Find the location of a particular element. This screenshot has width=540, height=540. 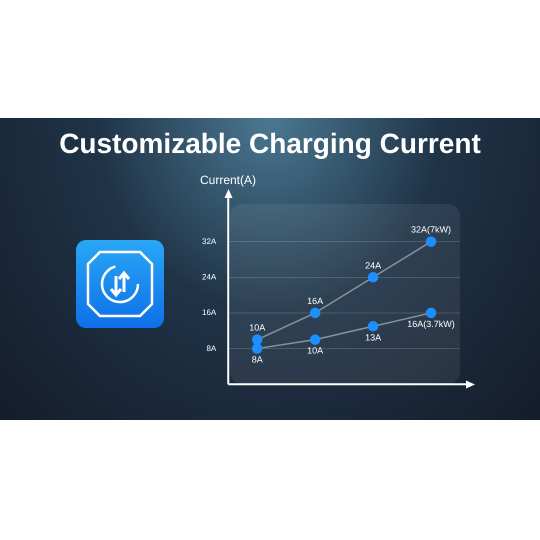

data-label: 16A(3.7kW) is located at coordinates (431, 323).